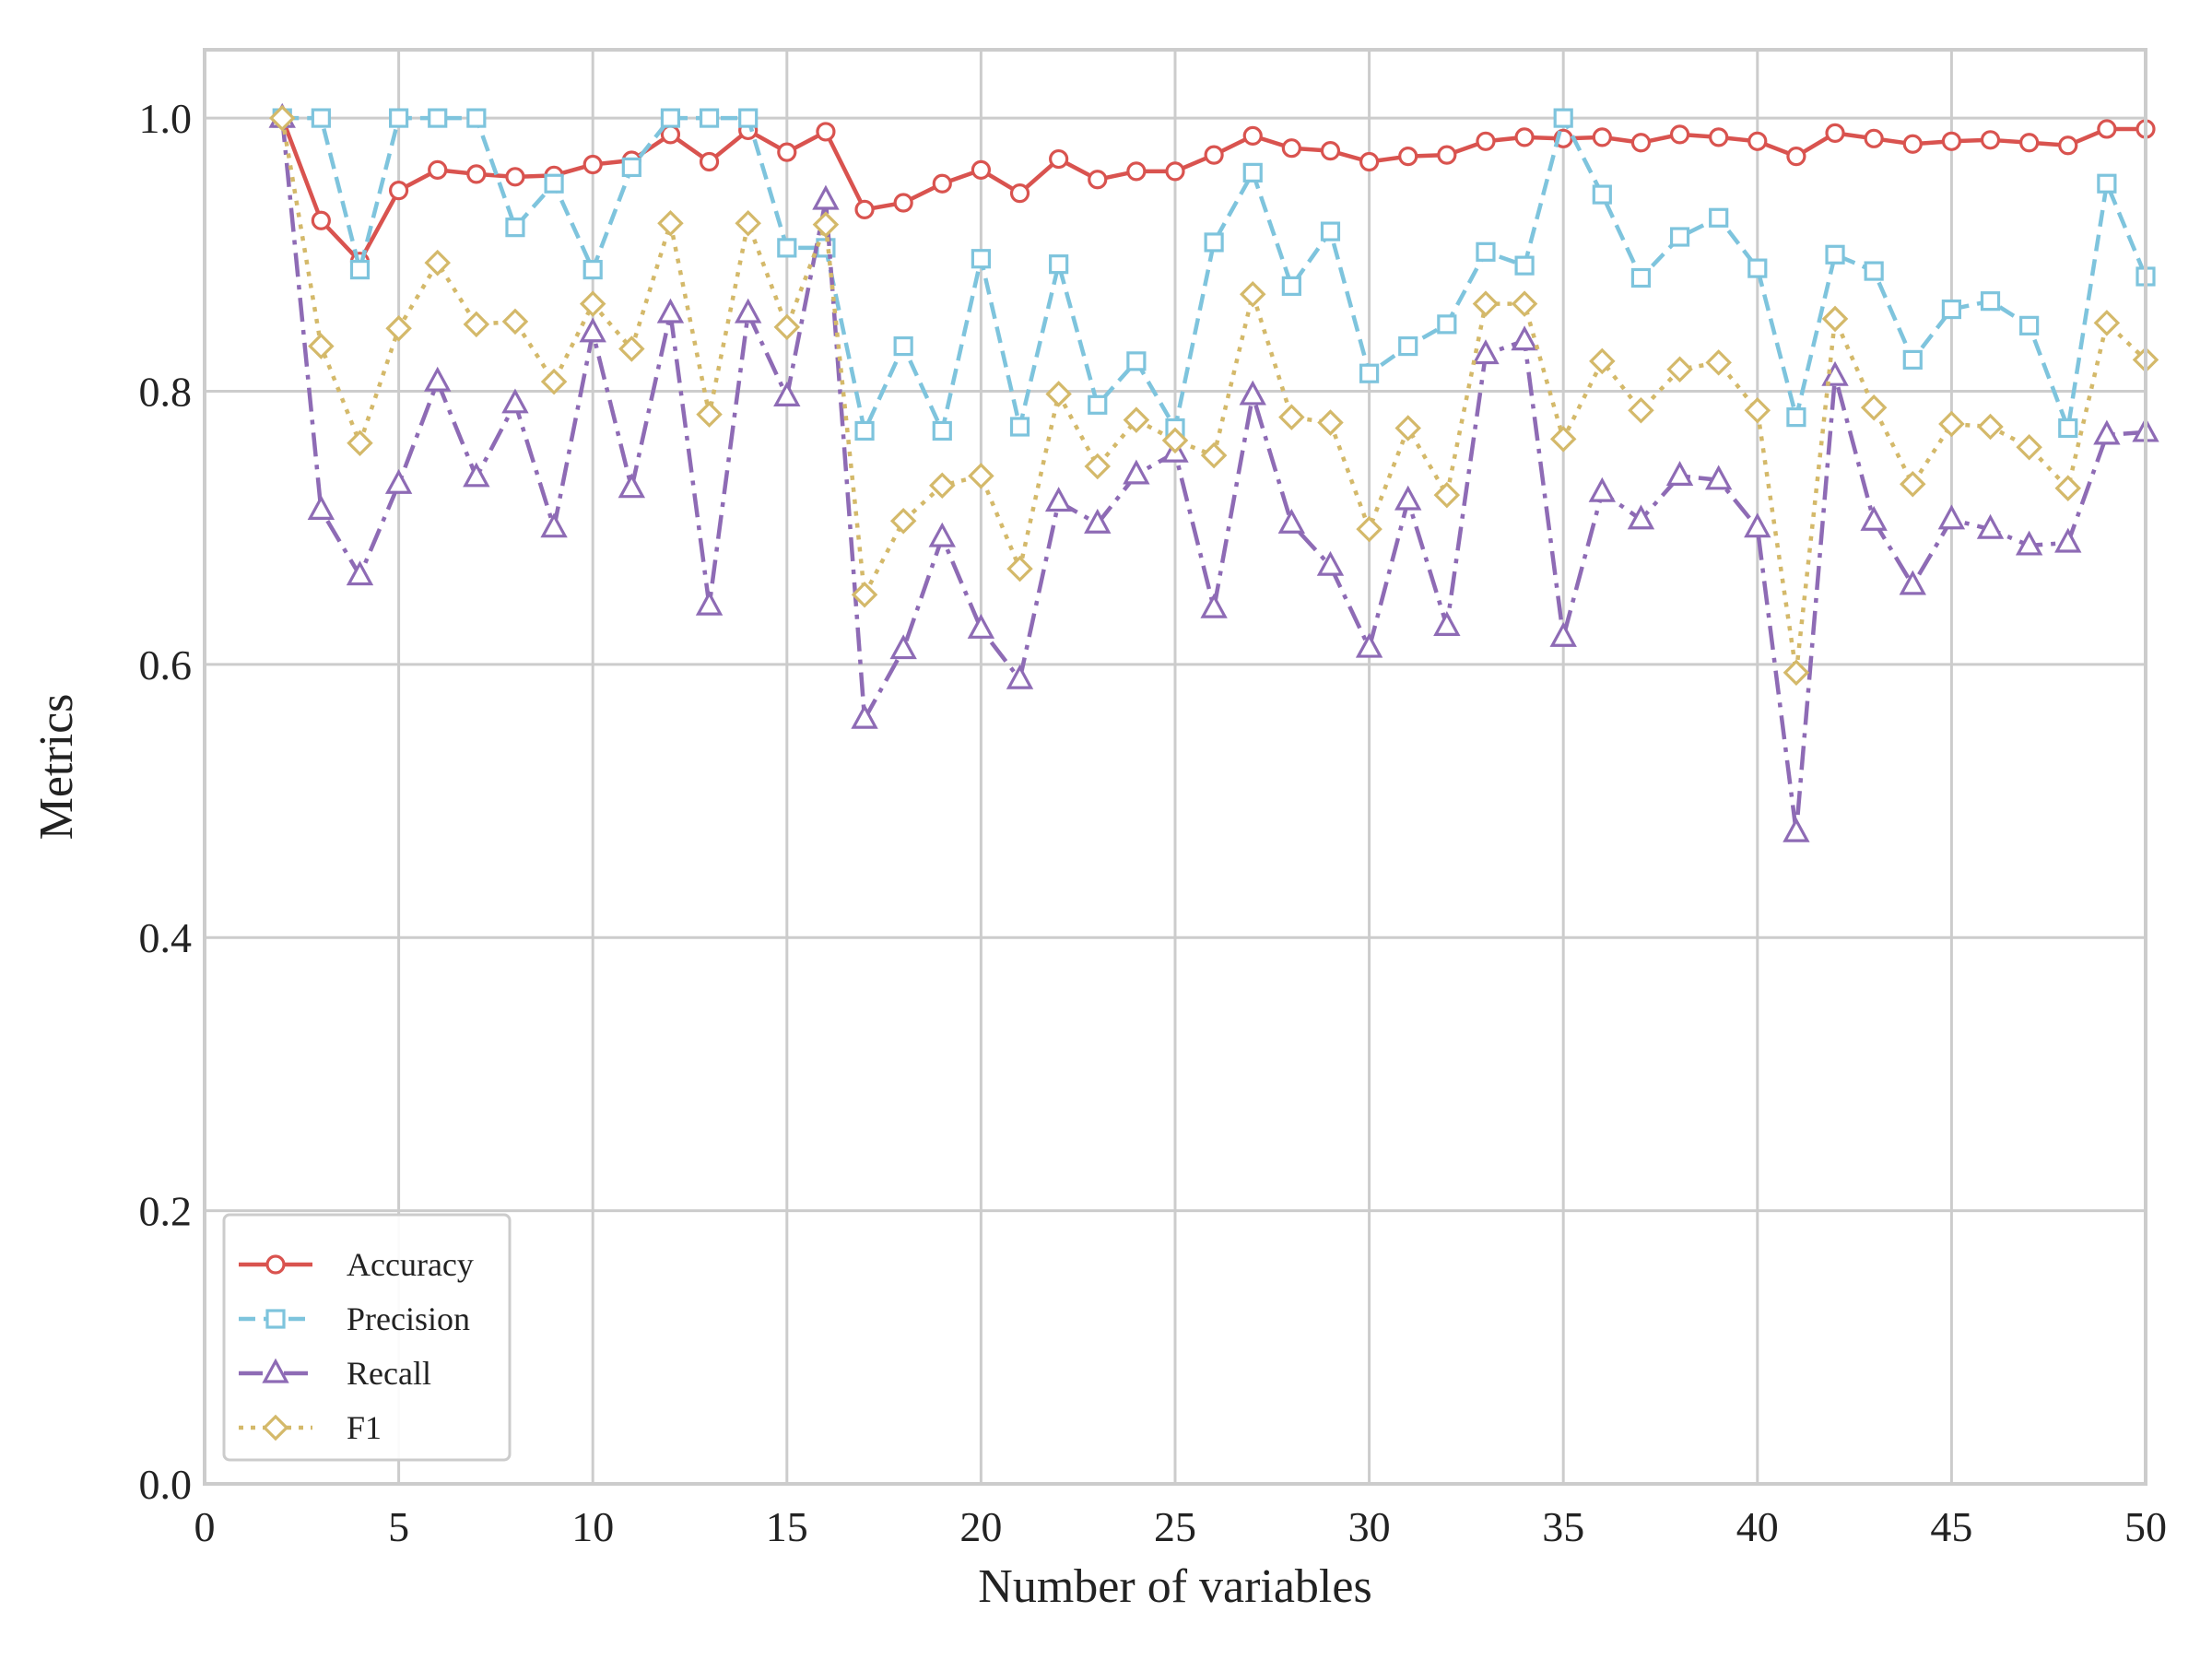  Describe the element at coordinates (980, 1526) in the screenshot. I see `x-tick-label: 20` at that location.